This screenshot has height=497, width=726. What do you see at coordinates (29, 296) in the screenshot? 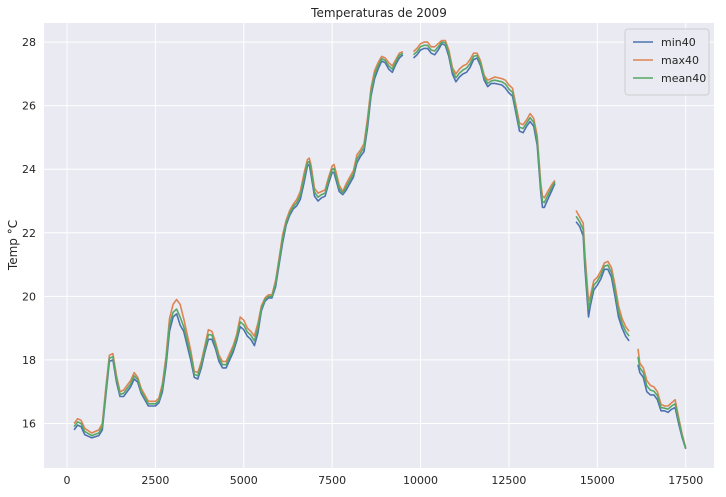
I see `y-tick-label: 20` at bounding box center [29, 296].